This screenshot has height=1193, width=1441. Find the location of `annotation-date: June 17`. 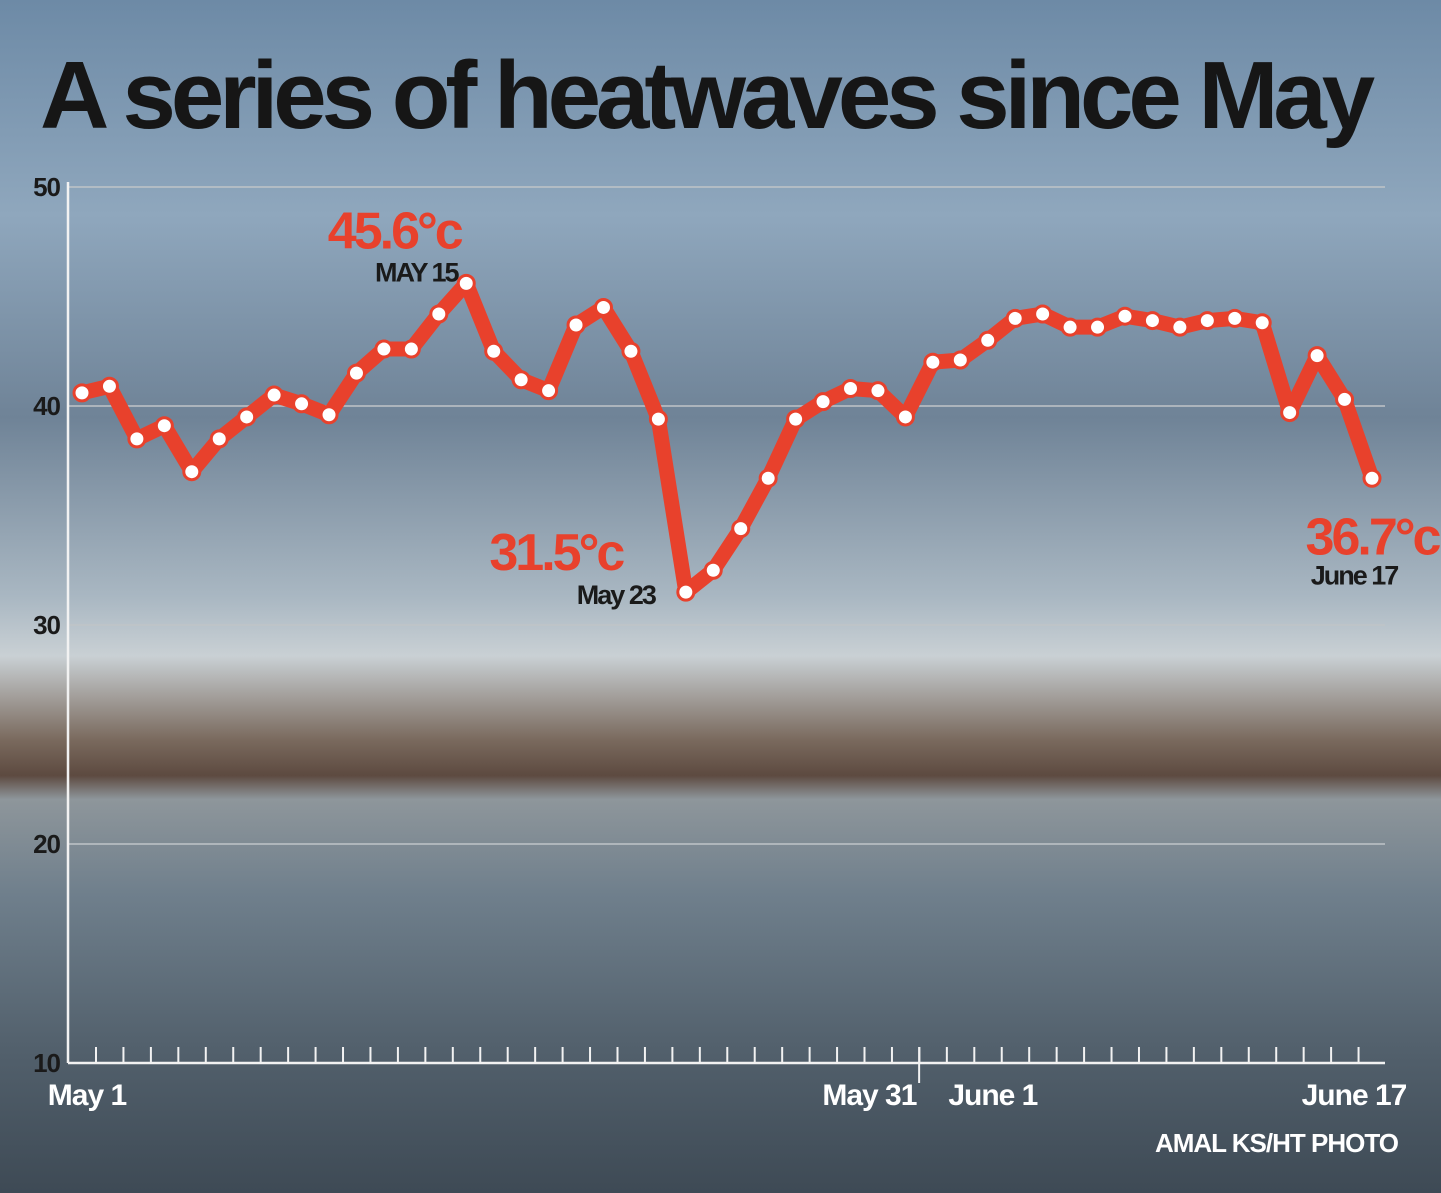

annotation-date: June 17 is located at coordinates (1355, 575).